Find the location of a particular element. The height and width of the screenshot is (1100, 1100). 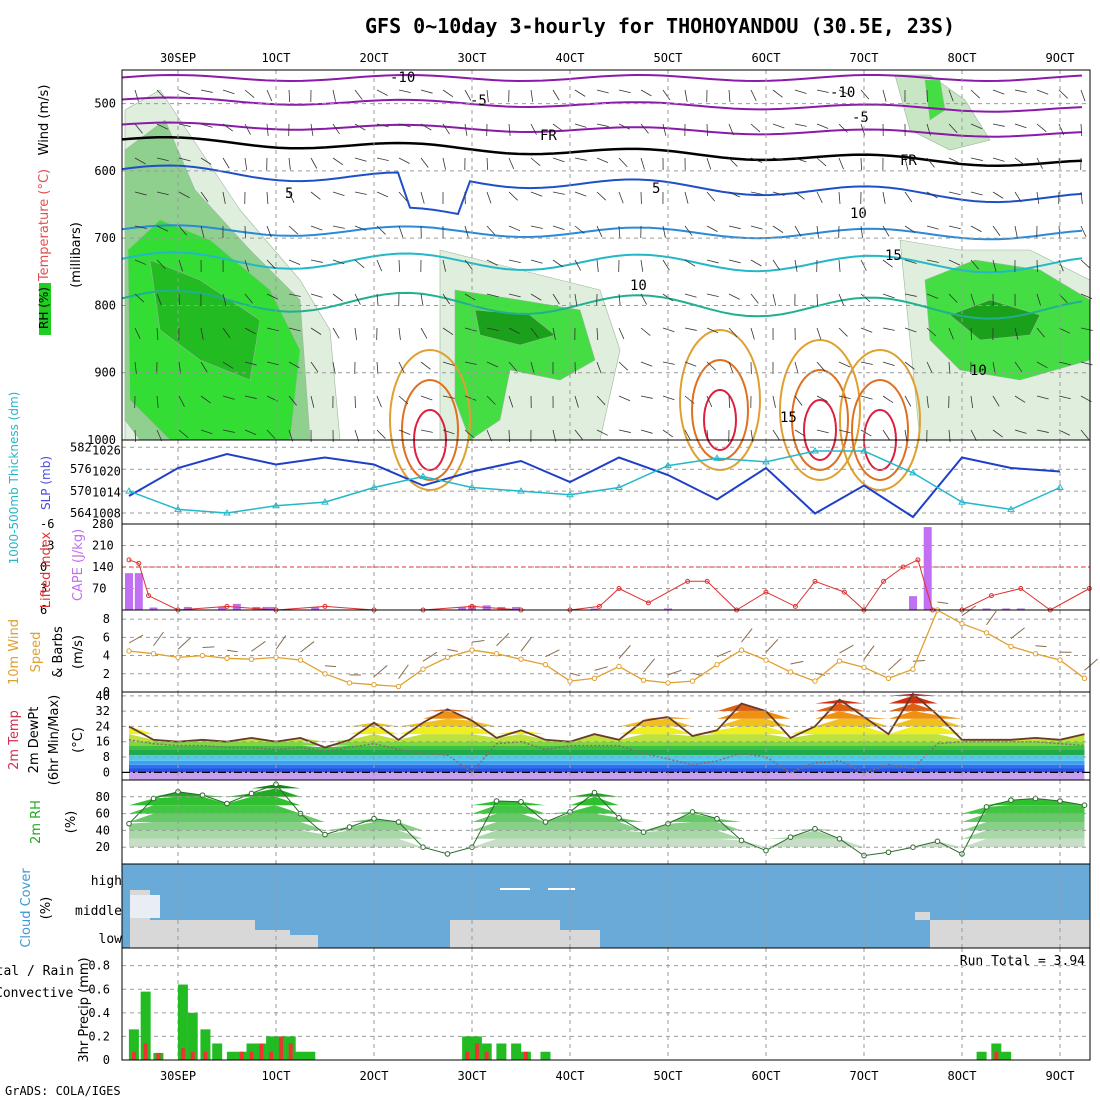

li-tick-label: -6 is located at coordinates (47, 524).